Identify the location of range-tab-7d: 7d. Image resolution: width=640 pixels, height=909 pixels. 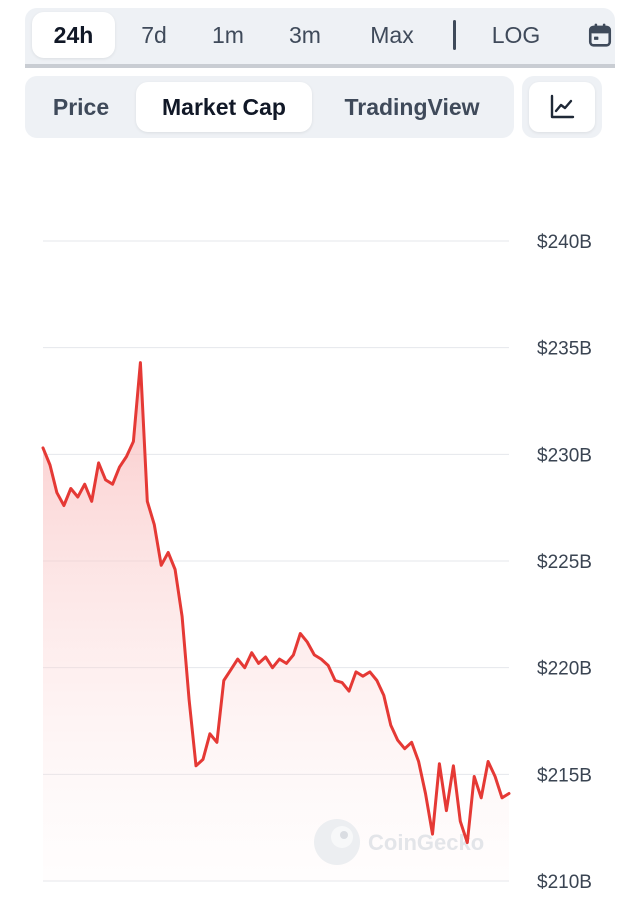
(154, 35).